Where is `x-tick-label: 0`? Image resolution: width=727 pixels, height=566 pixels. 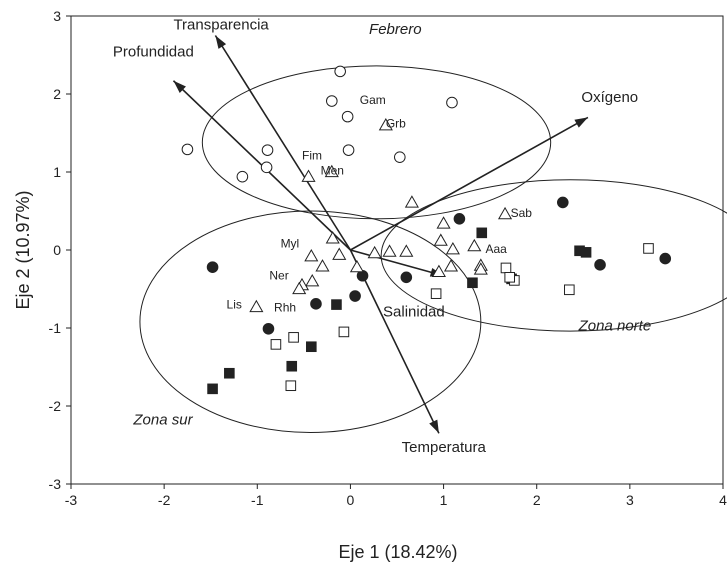
x-tick-label: 0 is located at coordinates (351, 500).